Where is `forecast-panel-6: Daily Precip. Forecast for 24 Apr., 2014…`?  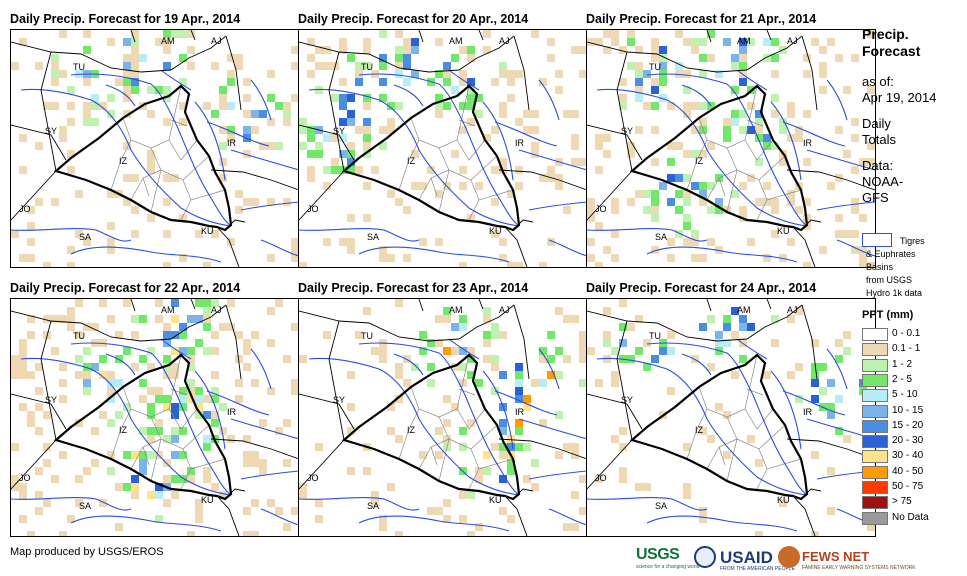 forecast-panel-6: Daily Precip. Forecast for 24 Apr., 2014… is located at coordinates (731, 408).